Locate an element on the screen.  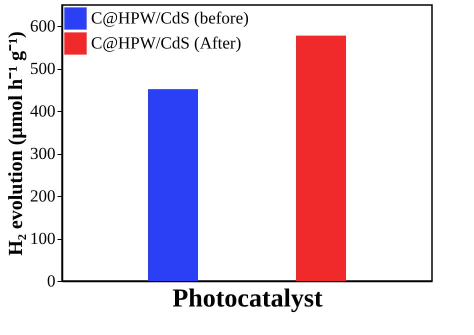
legend-label: C@HPW/CdS (before) is located at coordinates (170, 18).